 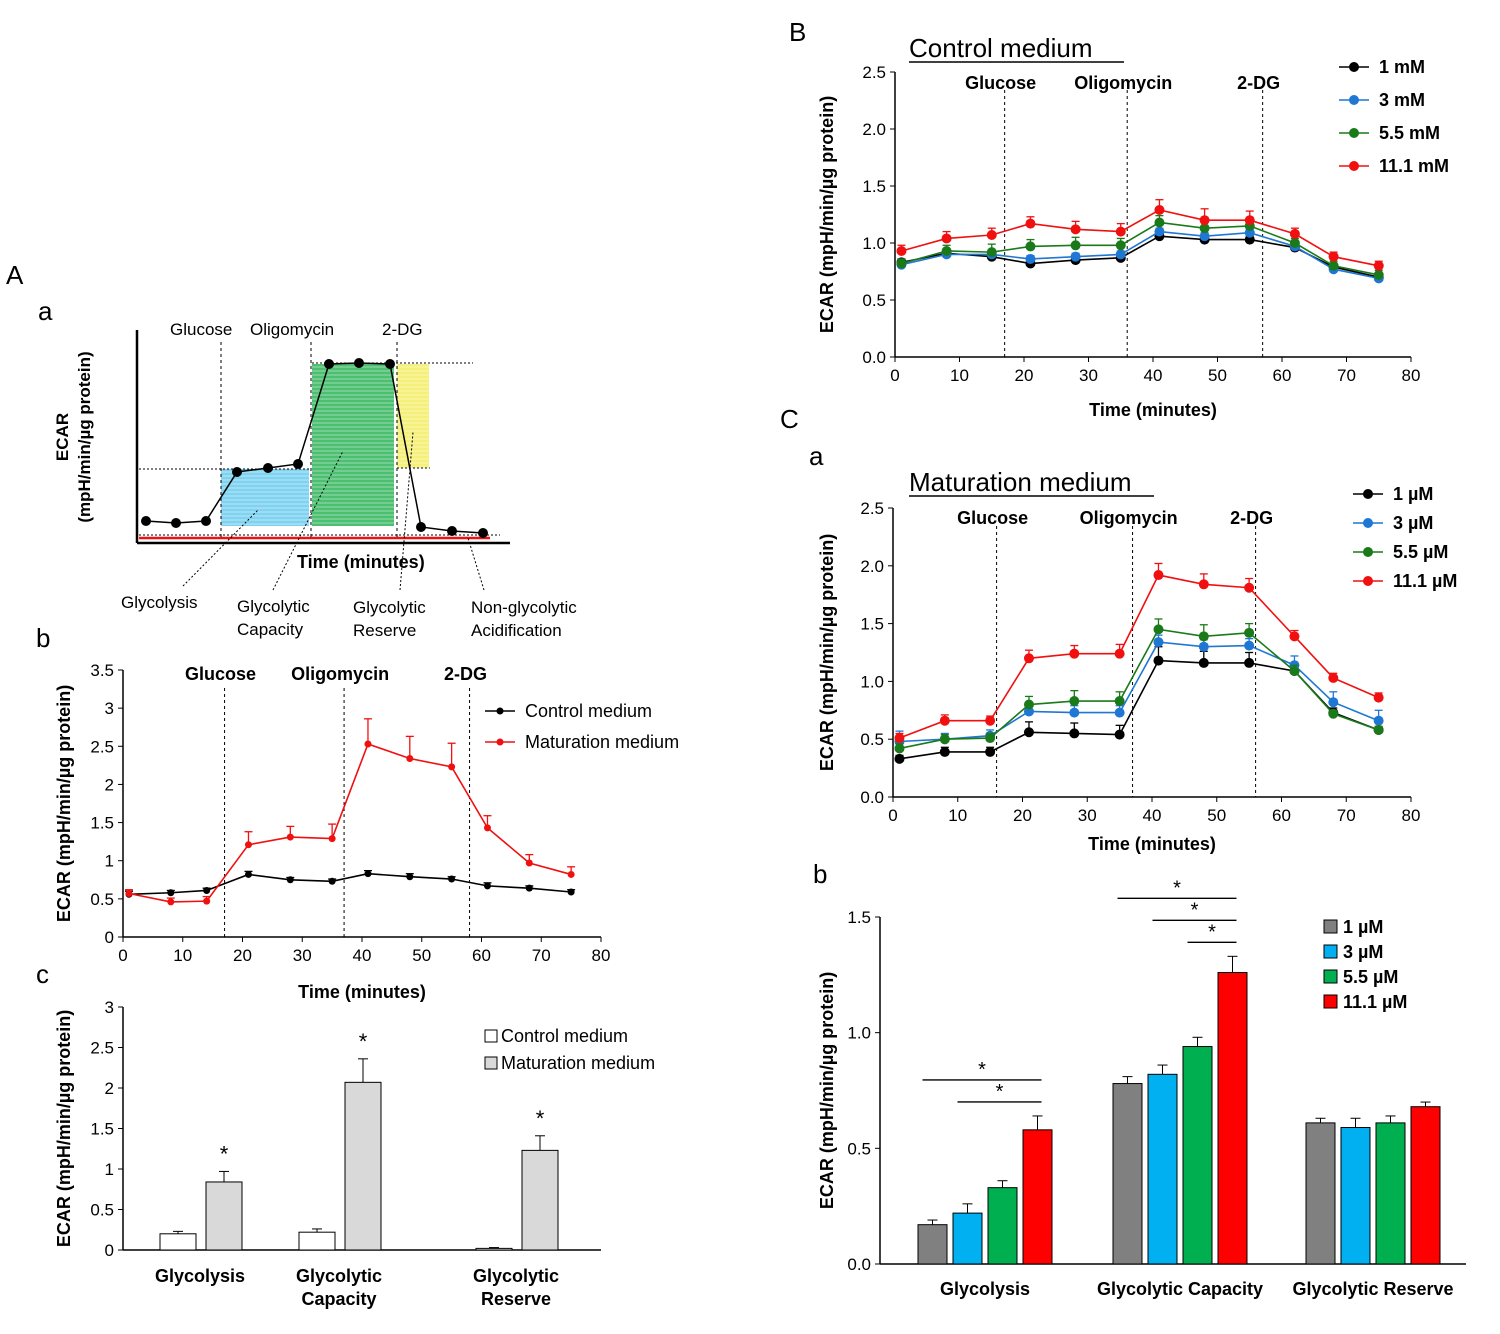 What do you see at coordinates (541, 955) in the screenshot?
I see `x-tick-label: 70` at bounding box center [541, 955].